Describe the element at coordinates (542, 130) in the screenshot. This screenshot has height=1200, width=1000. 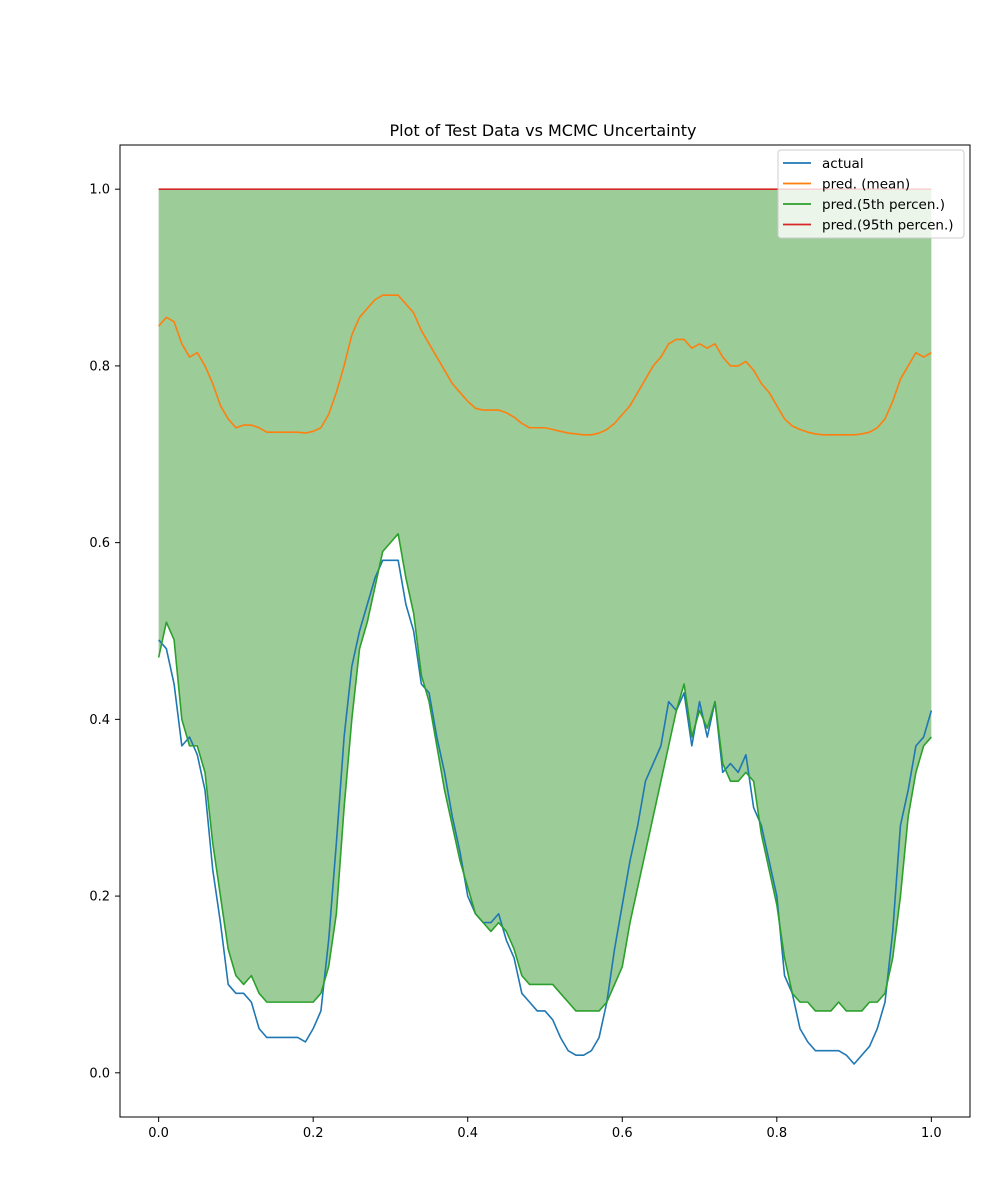
I see `chart-title: Plot of Test Data vs MCMC Uncertainty` at that location.